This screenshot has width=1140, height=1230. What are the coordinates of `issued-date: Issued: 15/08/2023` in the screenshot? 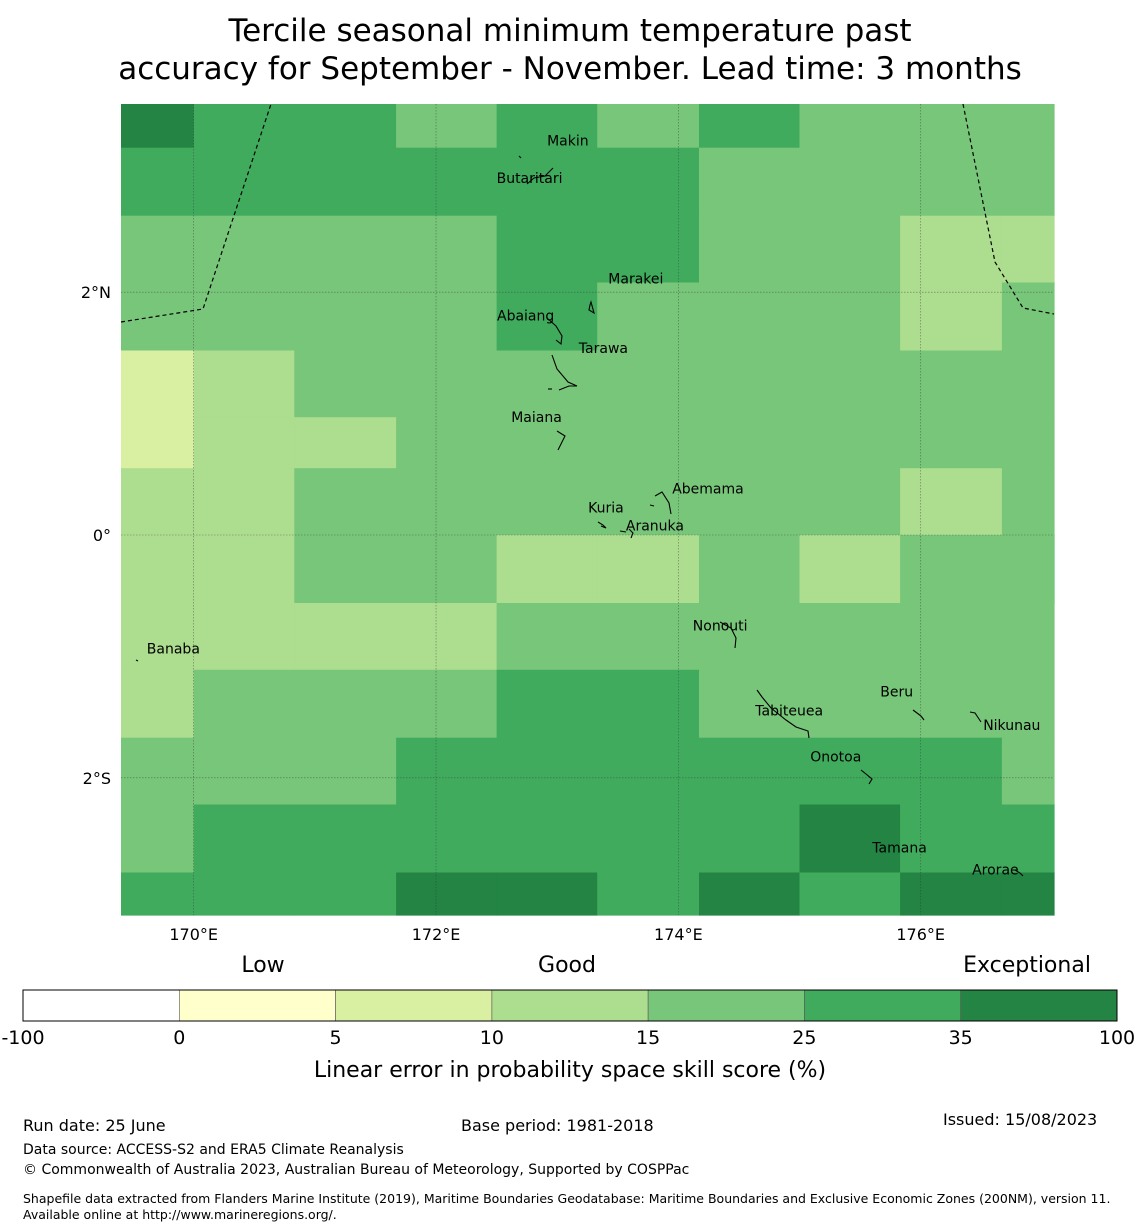 It's located at (1020, 1119).